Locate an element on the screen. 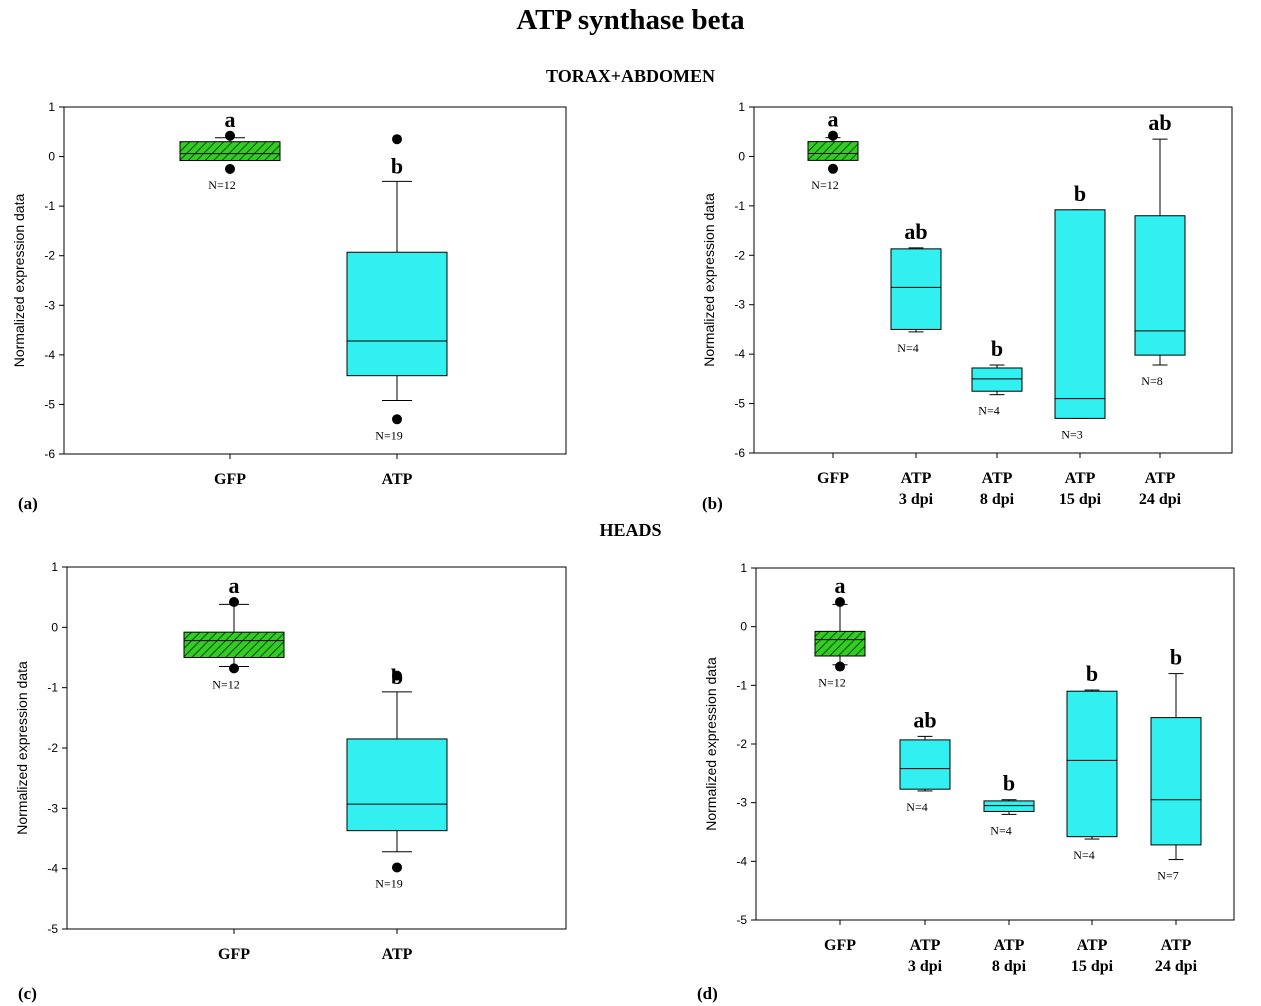 The height and width of the screenshot is (1006, 1261). n-label: N=8 is located at coordinates (1151, 381).